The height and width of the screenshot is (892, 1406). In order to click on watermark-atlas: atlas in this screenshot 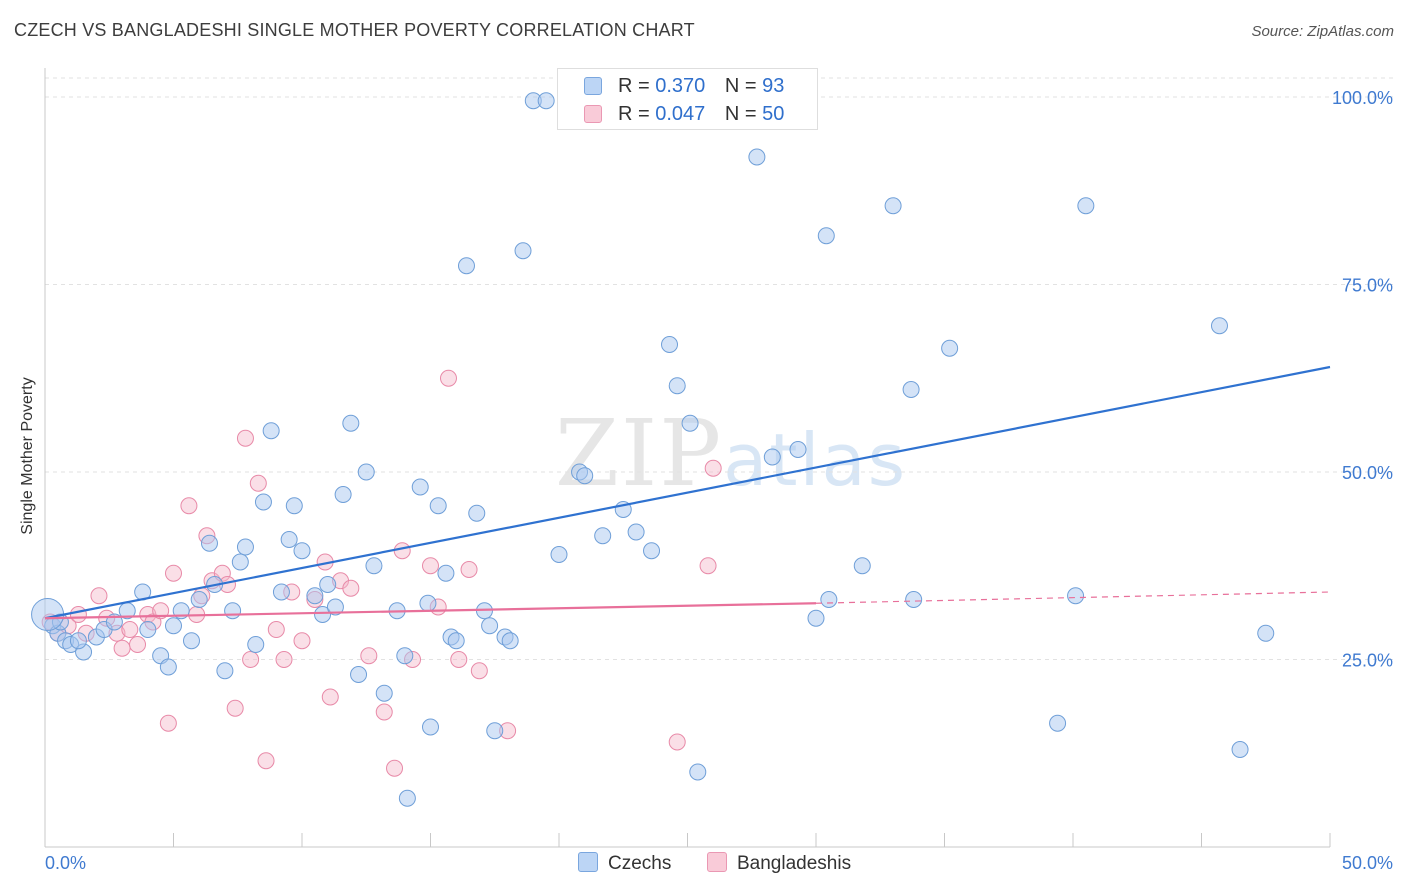, I will do `click(815, 460)`.